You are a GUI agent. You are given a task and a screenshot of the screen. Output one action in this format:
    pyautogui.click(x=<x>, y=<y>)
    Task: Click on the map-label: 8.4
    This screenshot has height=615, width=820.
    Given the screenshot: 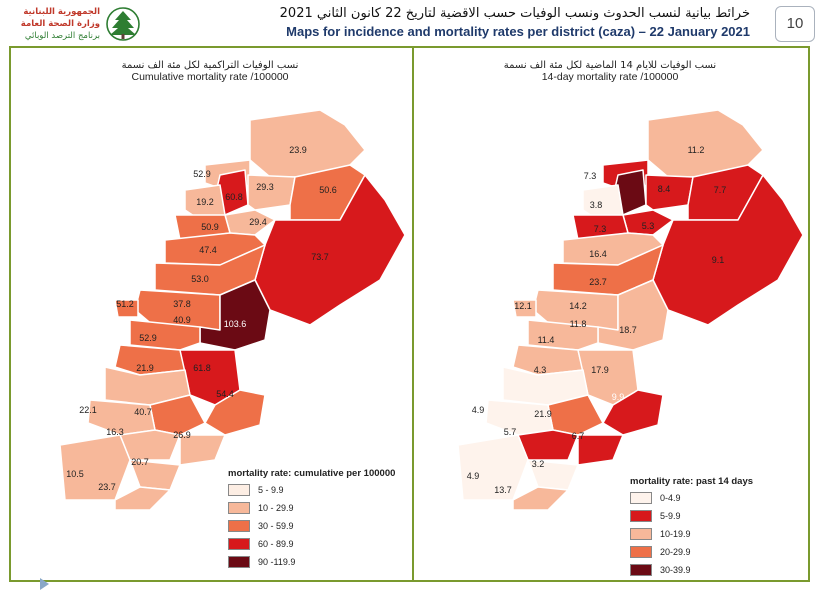 What is the action you would take?
    pyautogui.click(x=664, y=189)
    